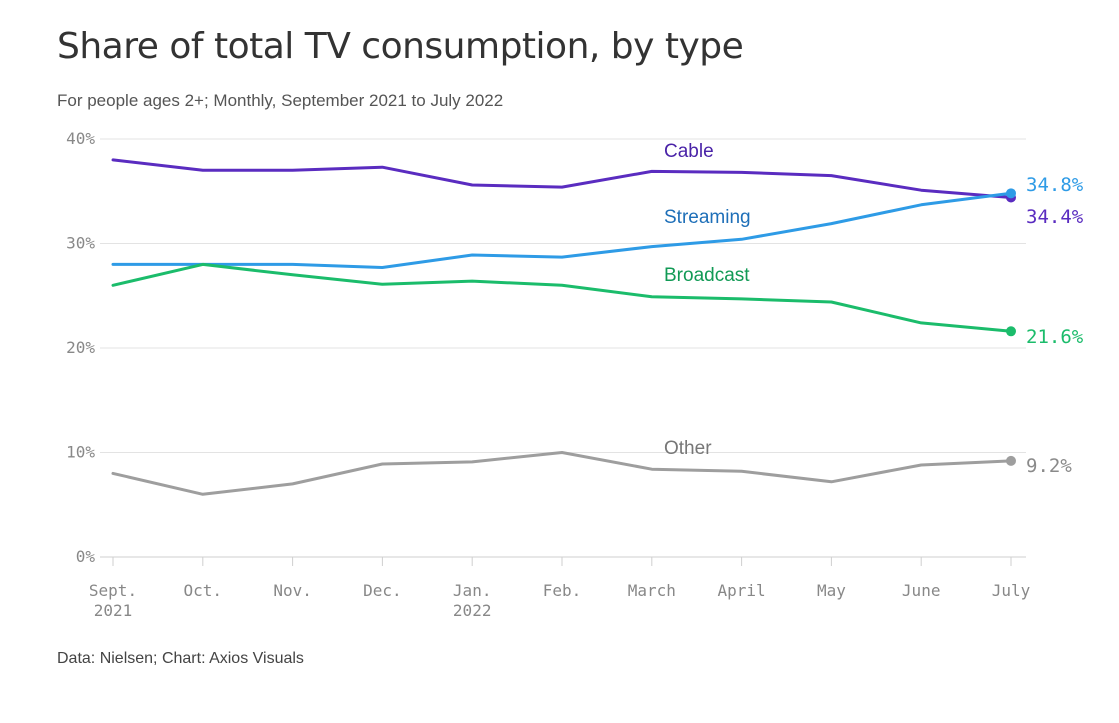 The image size is (1119, 723). Describe the element at coordinates (562, 590) in the screenshot. I see `x-tick-label: Feb.` at that location.